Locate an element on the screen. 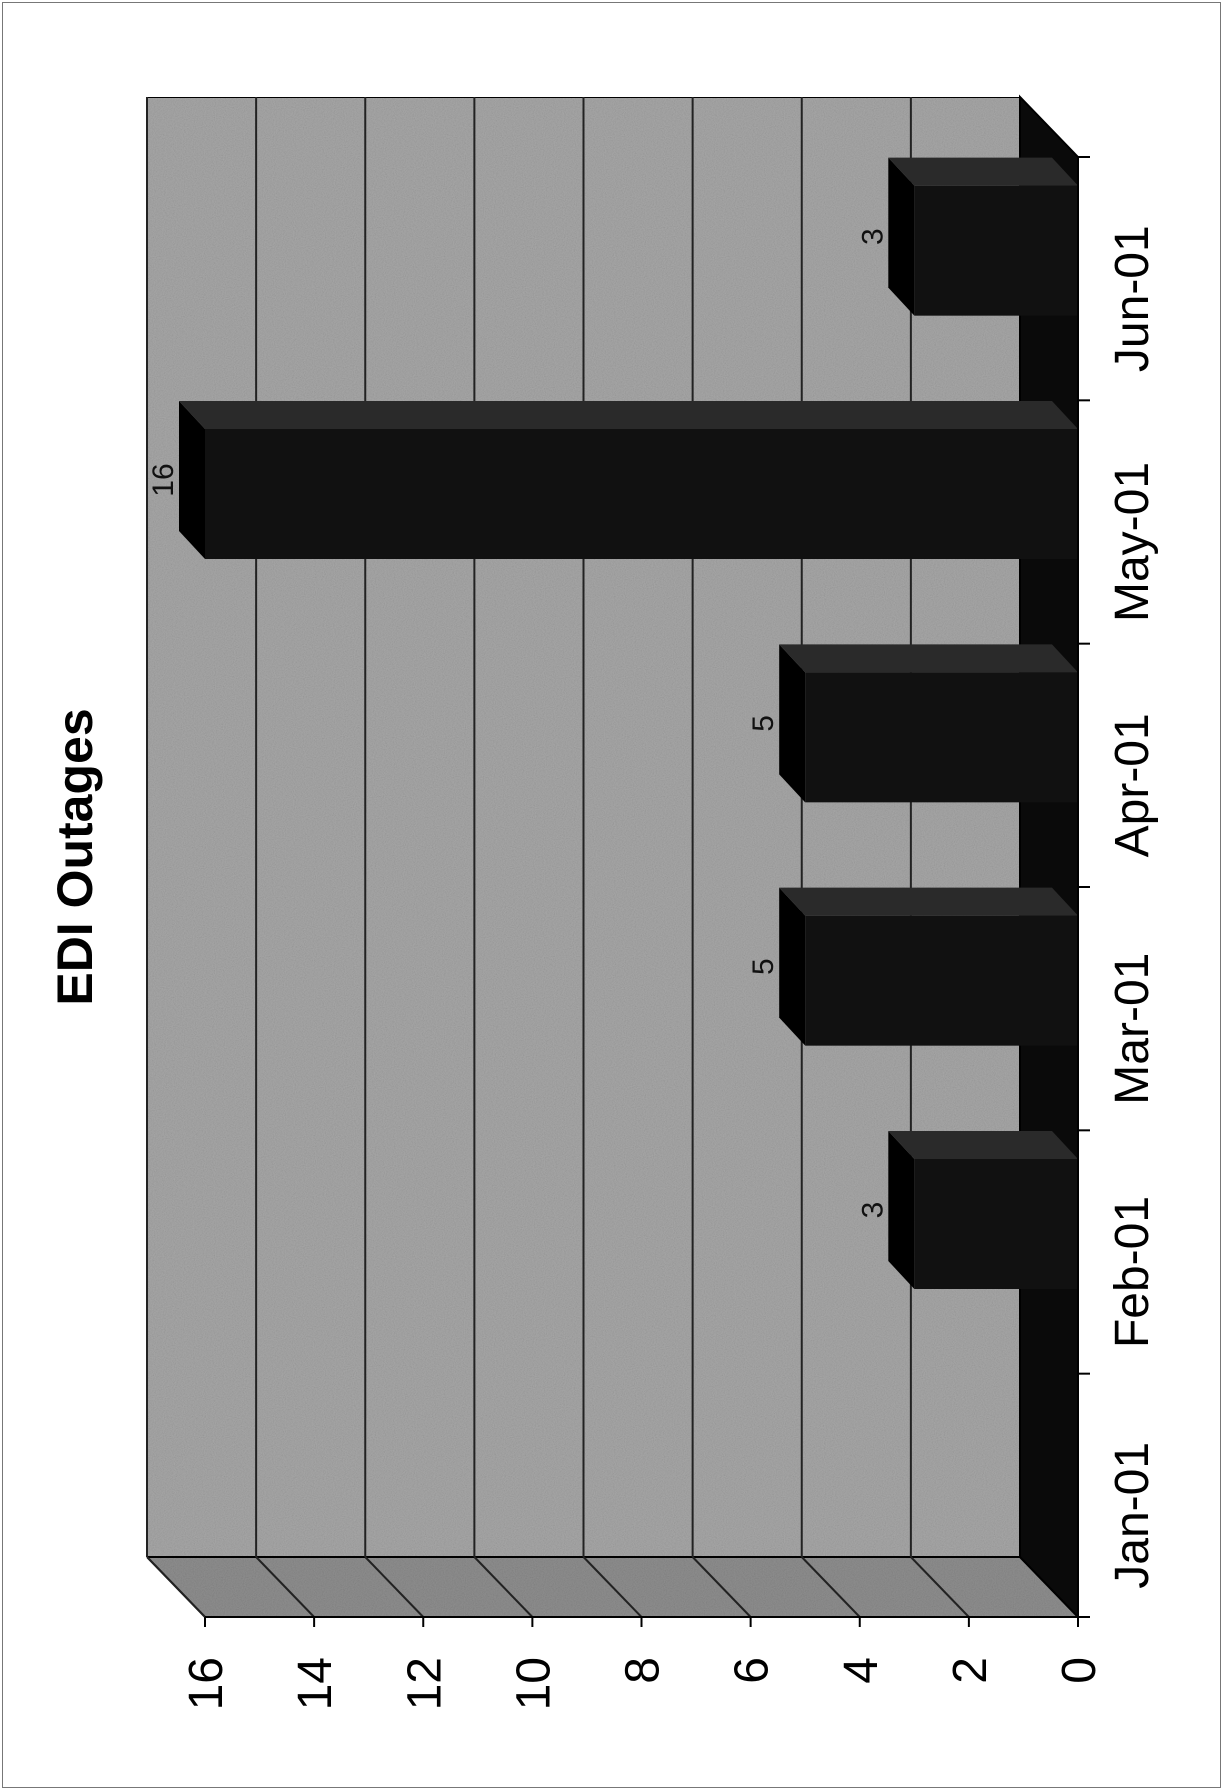 The width and height of the screenshot is (1225, 1792). y-tick-label: 8 is located at coordinates (643, 1670).